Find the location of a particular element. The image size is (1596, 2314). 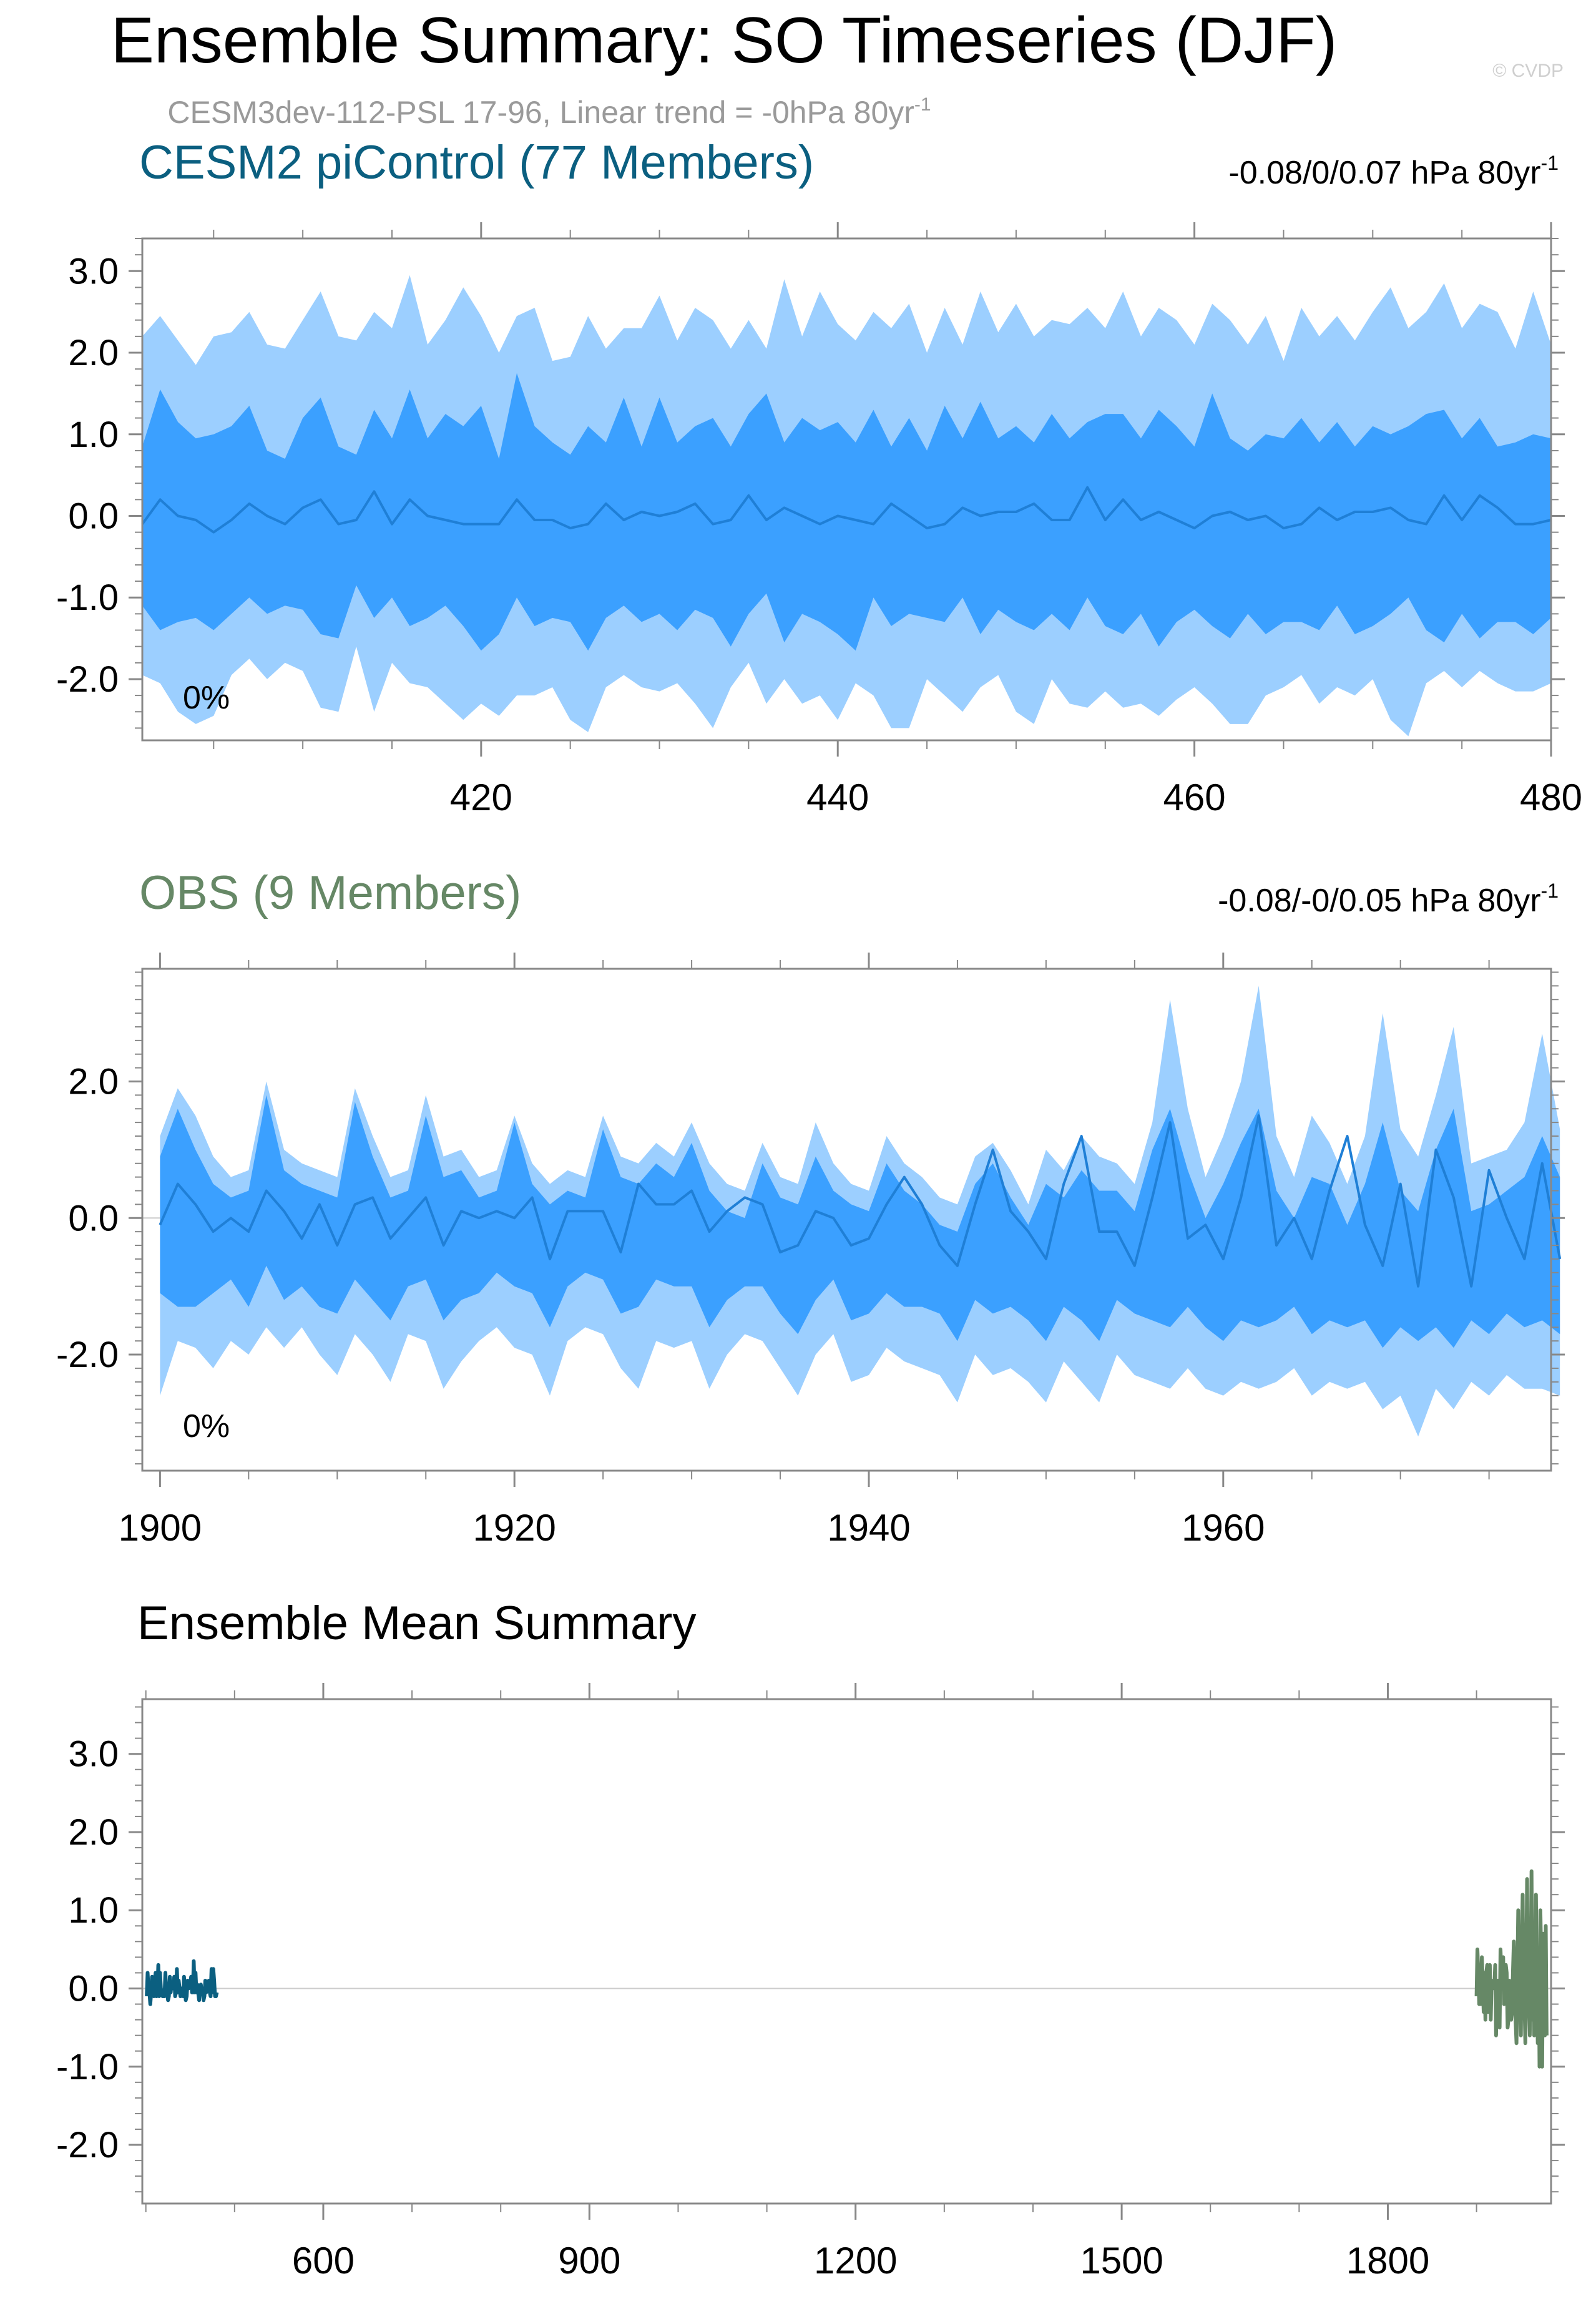

x-tick-label: 420 is located at coordinates (481, 797).